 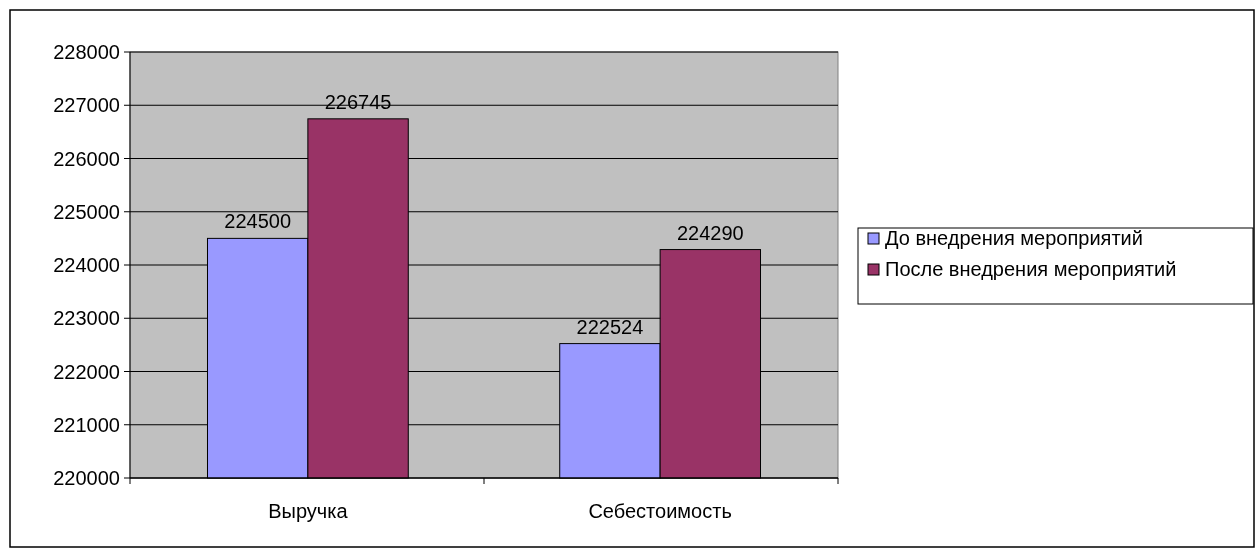 What do you see at coordinates (86, 478) in the screenshot?
I see `y-tick-label: 220000` at bounding box center [86, 478].